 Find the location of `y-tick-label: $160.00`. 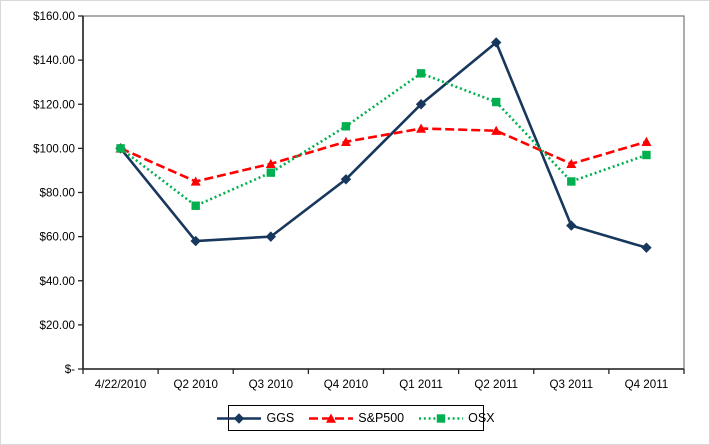

y-tick-label: $160.00 is located at coordinates (54, 16).